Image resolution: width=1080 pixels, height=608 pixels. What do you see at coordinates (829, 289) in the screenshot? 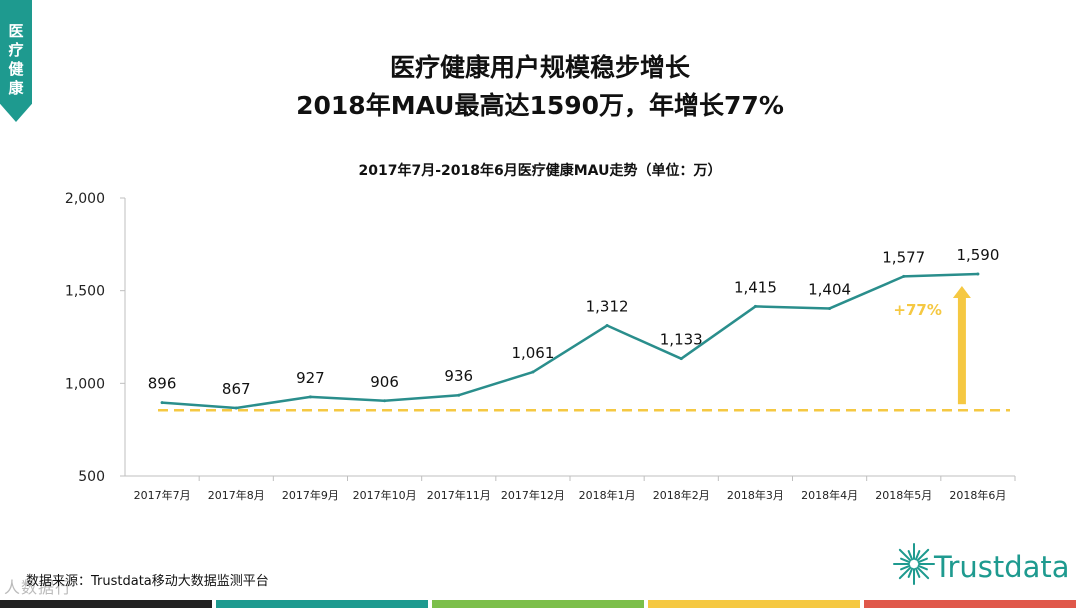
I see `data-label: 1,404` at bounding box center [829, 289].